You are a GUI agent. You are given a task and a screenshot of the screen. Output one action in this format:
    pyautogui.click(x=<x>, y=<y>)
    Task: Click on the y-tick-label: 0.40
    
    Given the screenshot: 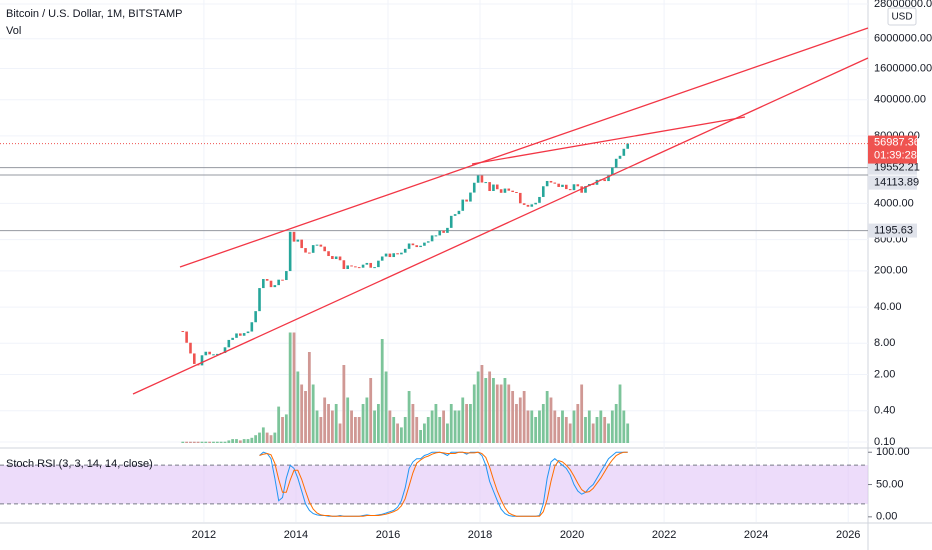 What is the action you would take?
    pyautogui.click(x=884, y=411)
    